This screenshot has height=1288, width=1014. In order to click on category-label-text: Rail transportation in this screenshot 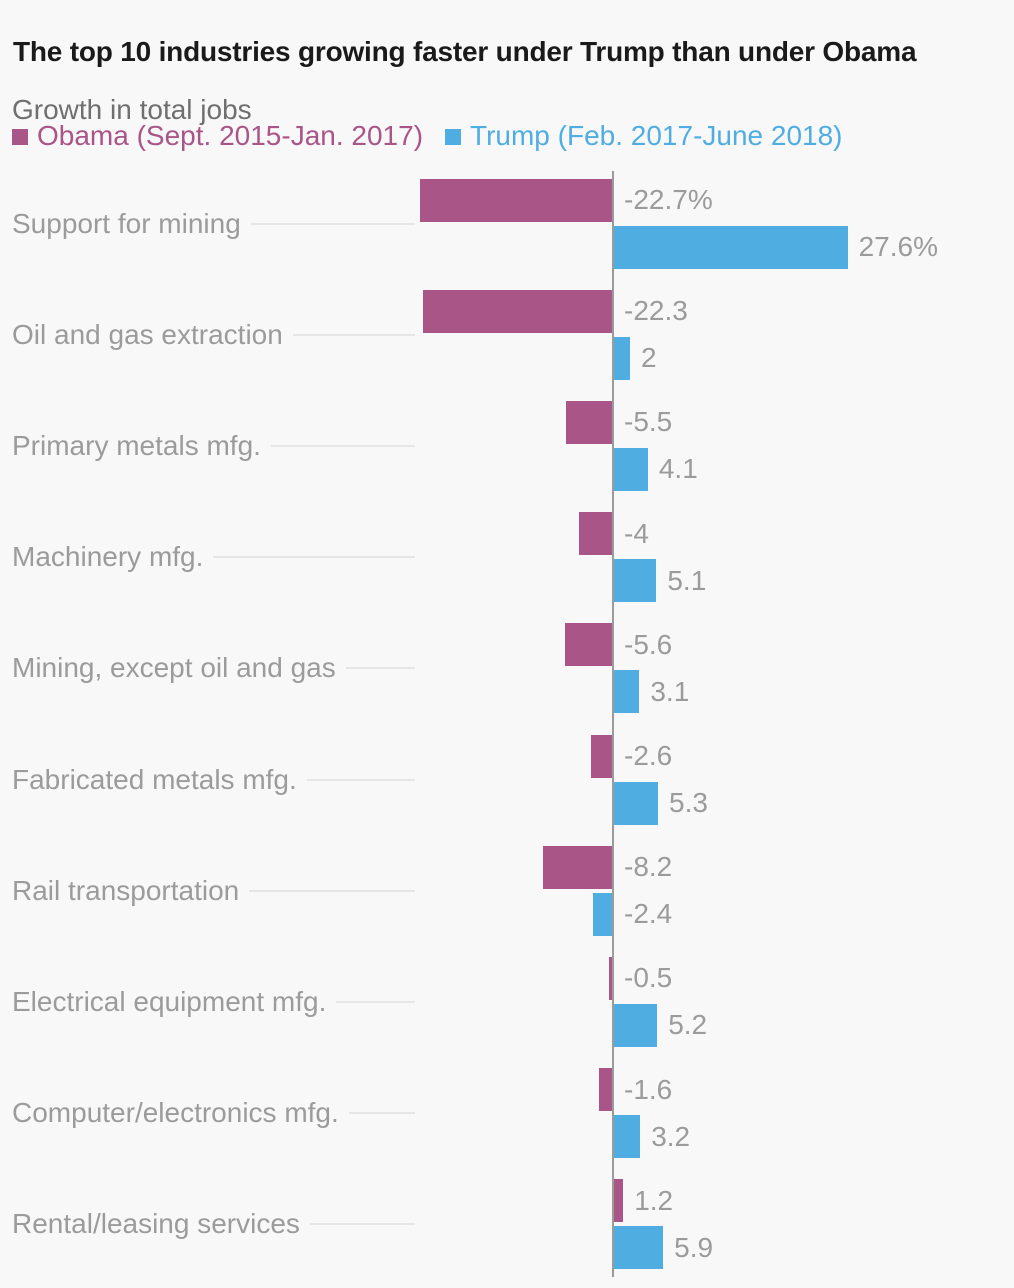, I will do `click(126, 890)`.